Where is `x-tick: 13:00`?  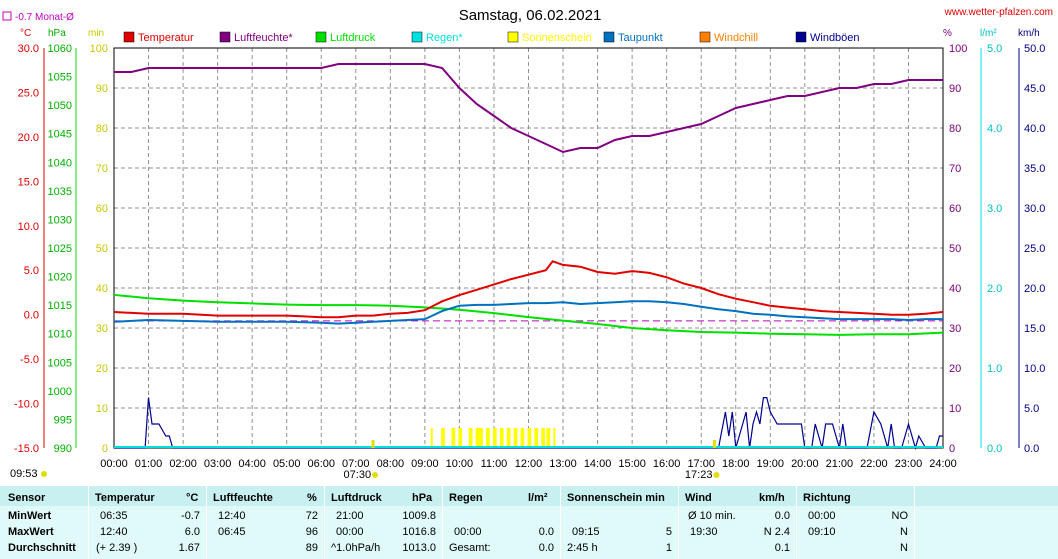 x-tick: 13:00 is located at coordinates (563, 464).